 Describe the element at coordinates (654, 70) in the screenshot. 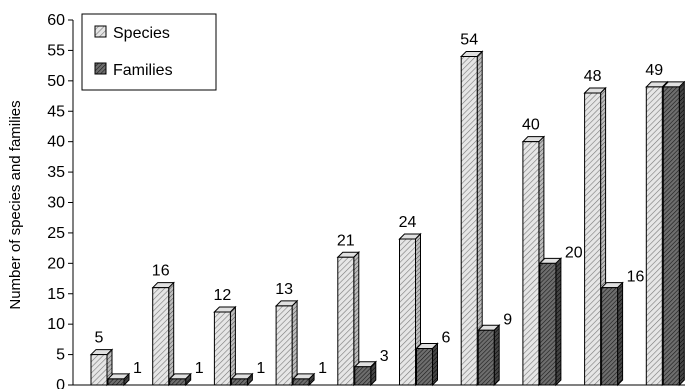

I see `data-label-species: 49` at that location.